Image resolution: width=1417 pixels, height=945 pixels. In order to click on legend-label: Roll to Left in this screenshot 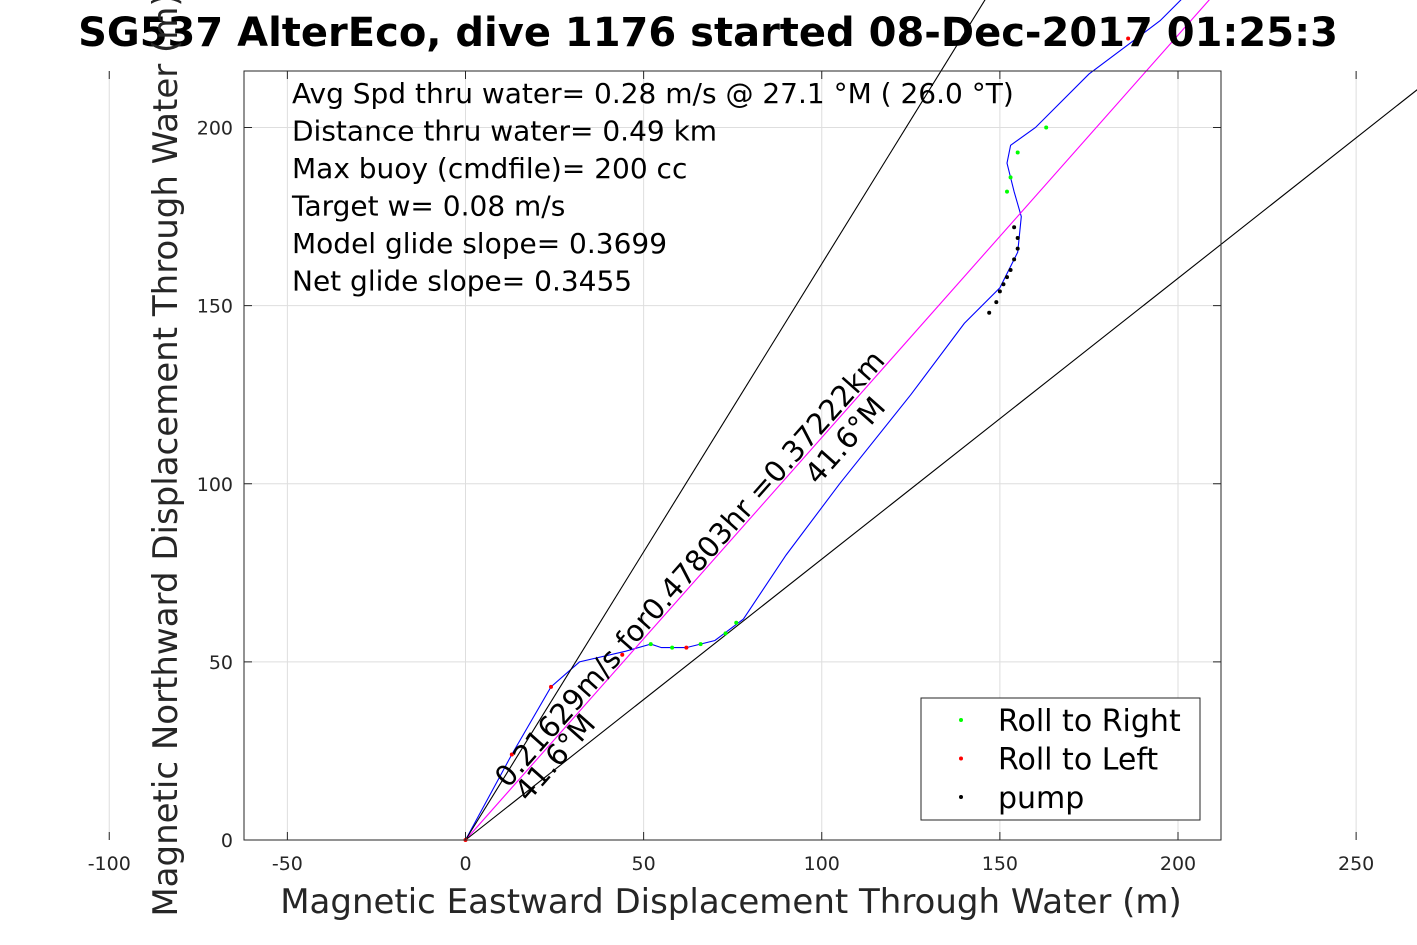, I will do `click(1078, 760)`.